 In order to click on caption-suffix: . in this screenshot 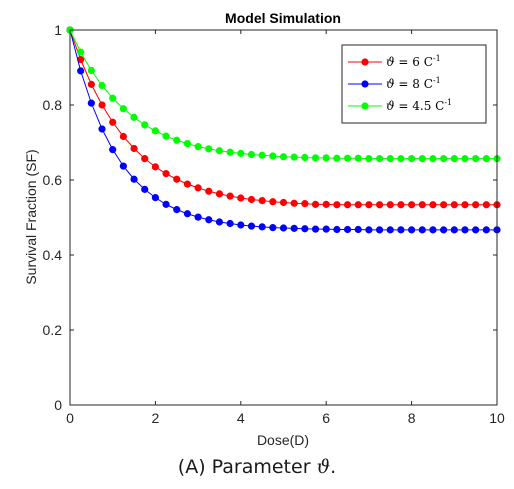, I will do `click(333, 467)`.